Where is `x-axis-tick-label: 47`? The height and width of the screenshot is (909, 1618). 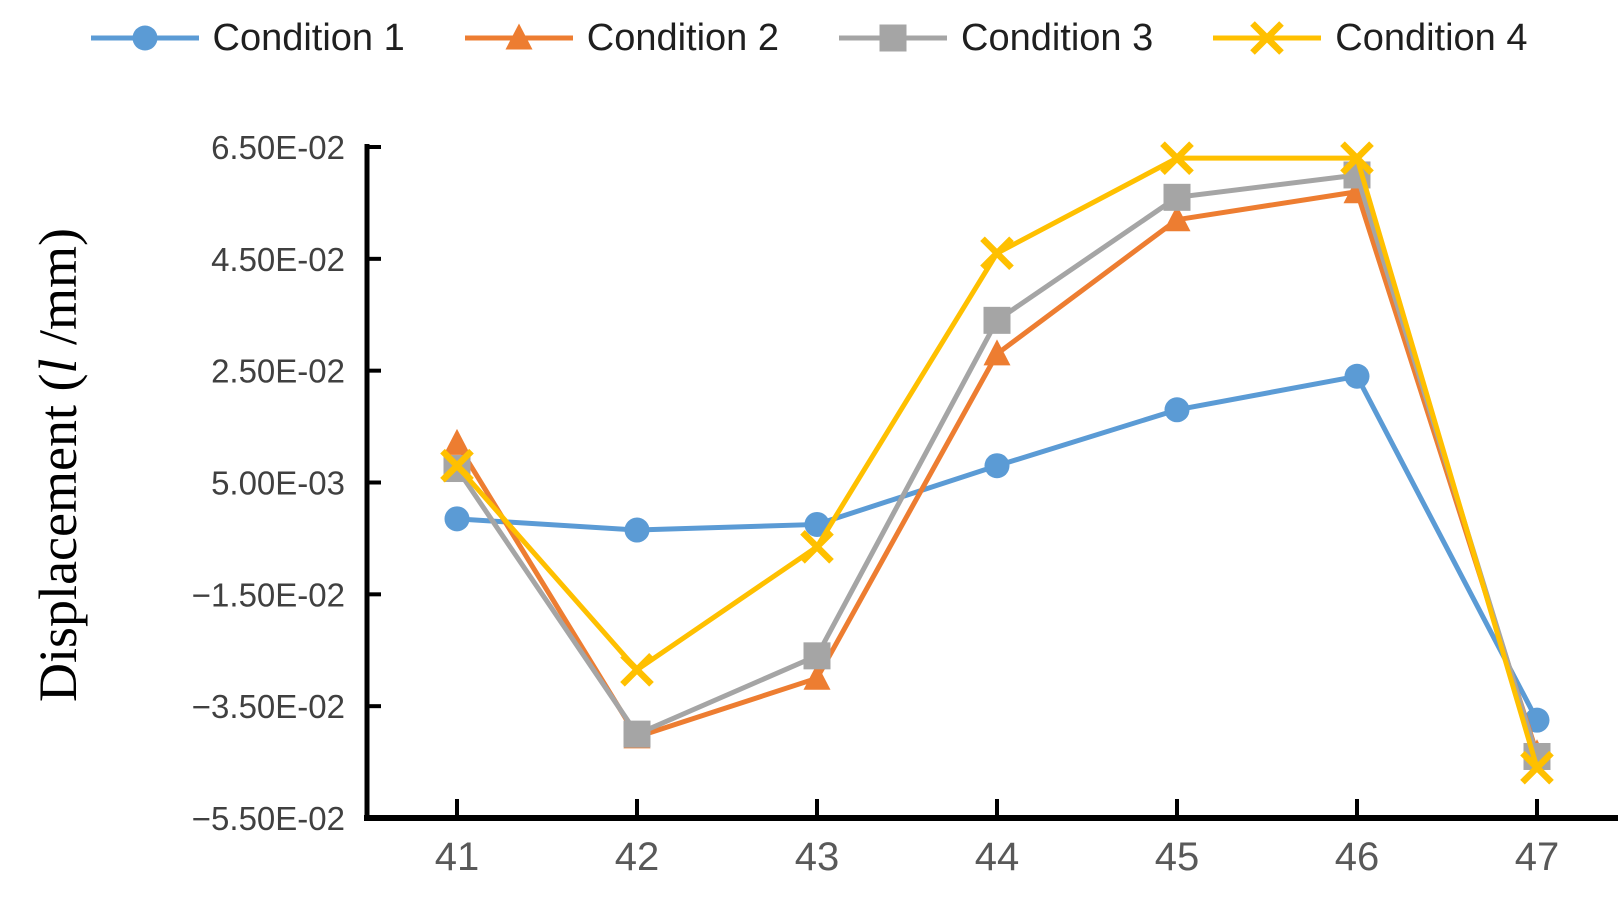 x-axis-tick-label: 47 is located at coordinates (1537, 857).